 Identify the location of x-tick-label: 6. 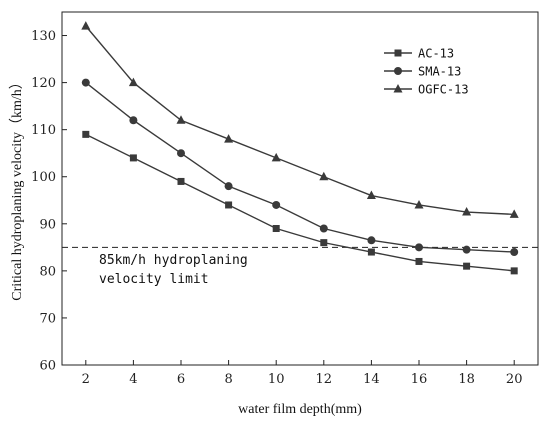
(181, 379).